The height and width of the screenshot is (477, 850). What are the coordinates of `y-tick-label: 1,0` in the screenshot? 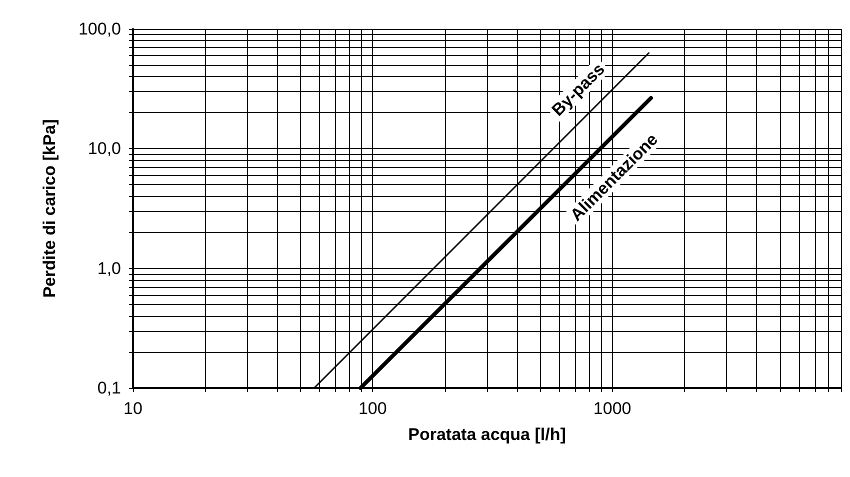 It's located at (109, 268).